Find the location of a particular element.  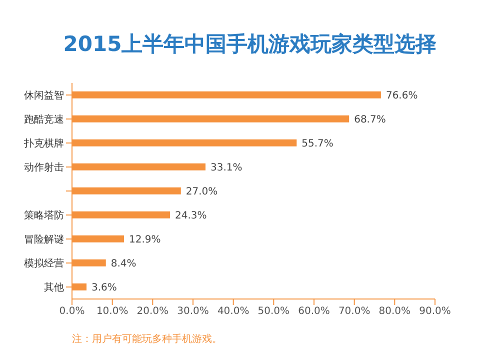

x-tick-label: 40.0% is located at coordinates (233, 312).